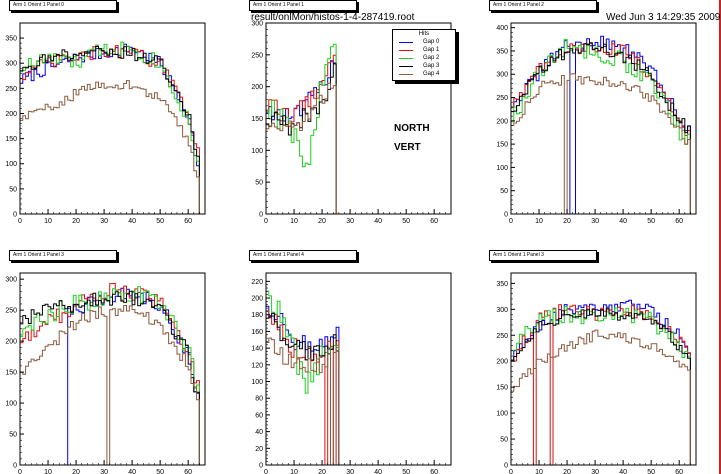 Image resolution: width=721 pixels, height=474 pixels. What do you see at coordinates (257, 315) in the screenshot?
I see `y-tick-label: 180` at bounding box center [257, 315].